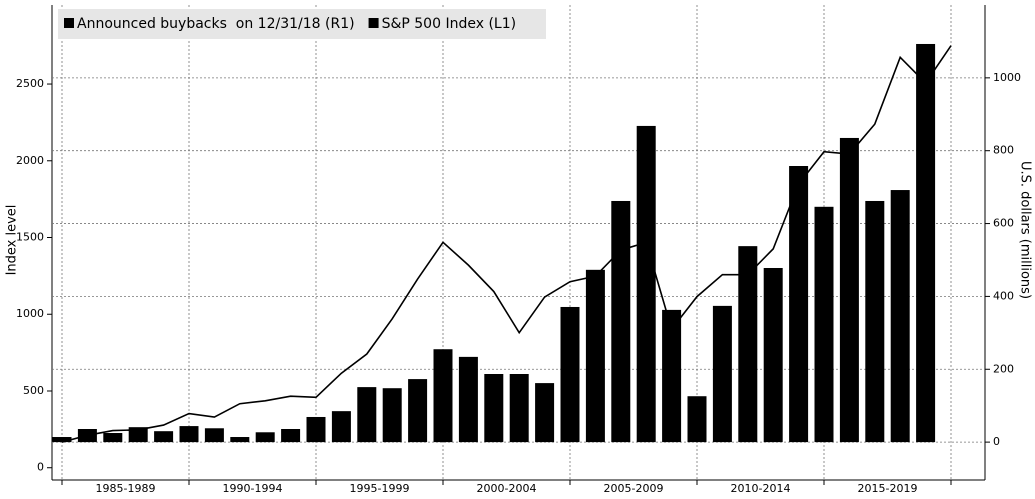 This screenshot has height=499, width=1035. I want to click on y2-tick-label: 1000, so click(1007, 77).